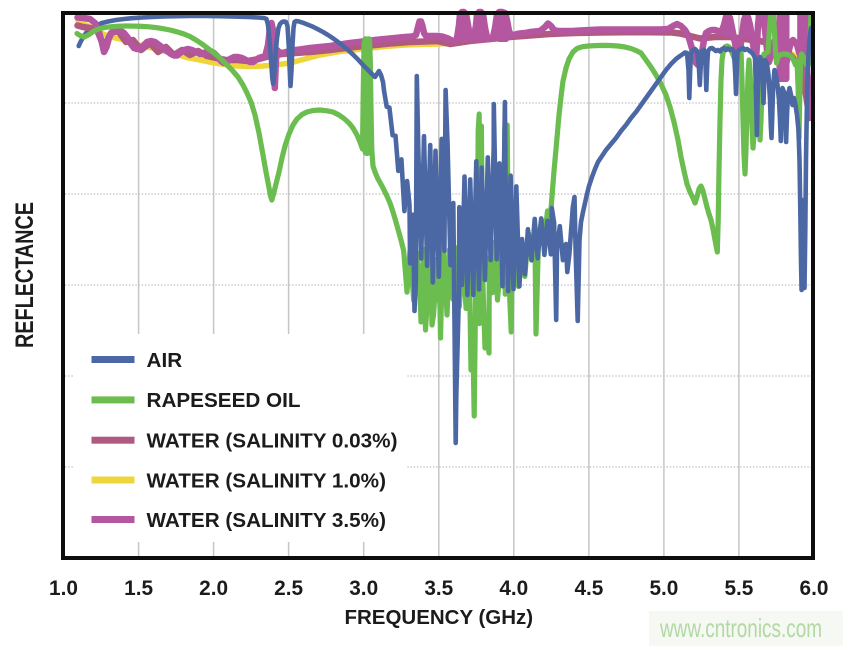 The image size is (843, 646). Describe the element at coordinates (25, 275) in the screenshot. I see `svg-text: REFLECTANCE` at that location.